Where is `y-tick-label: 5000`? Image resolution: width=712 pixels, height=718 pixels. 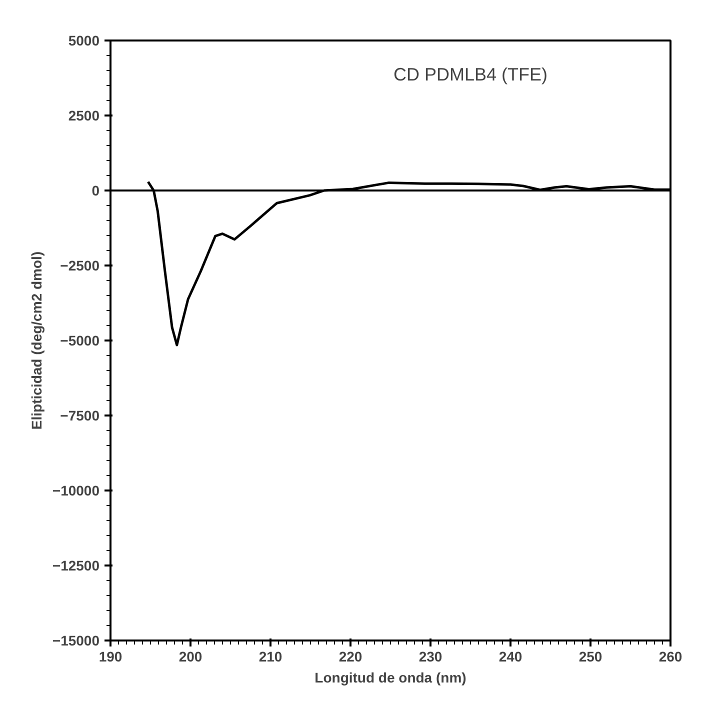
y-tick-label: 5000 is located at coordinates (84, 40).